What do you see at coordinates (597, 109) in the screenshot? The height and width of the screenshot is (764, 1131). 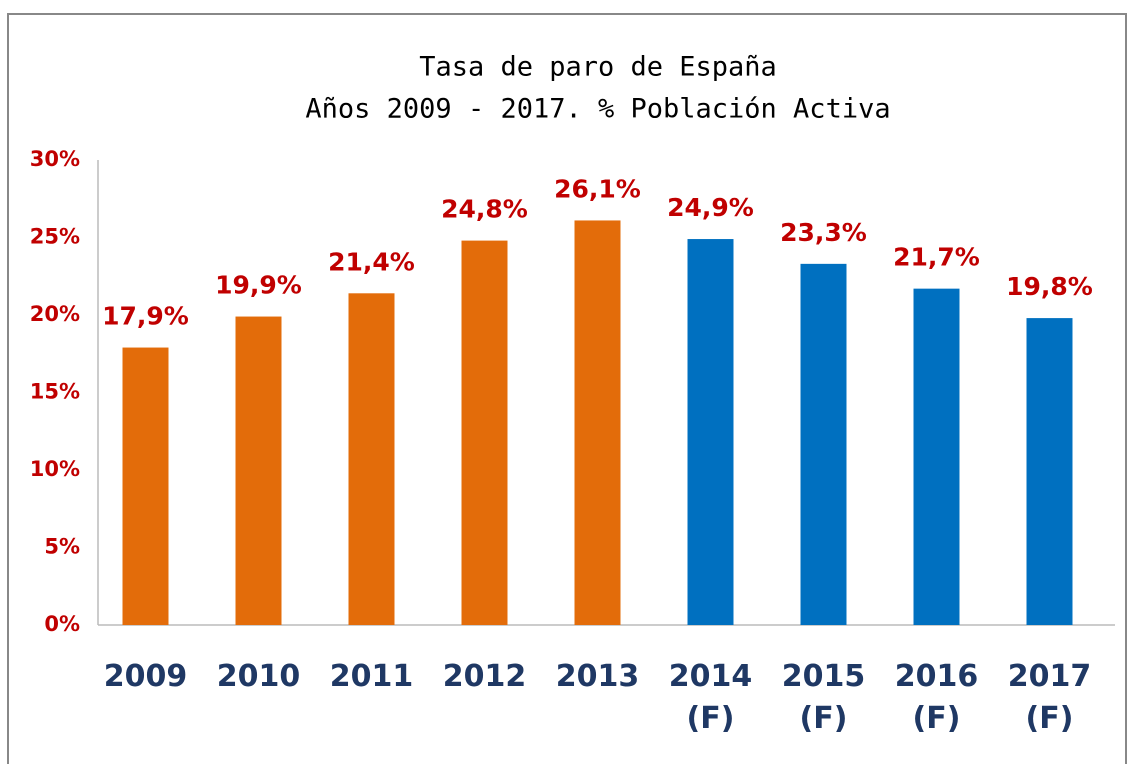 I see `chart-subtitle: Años 2009 - 2017. % Población Activa` at bounding box center [597, 109].